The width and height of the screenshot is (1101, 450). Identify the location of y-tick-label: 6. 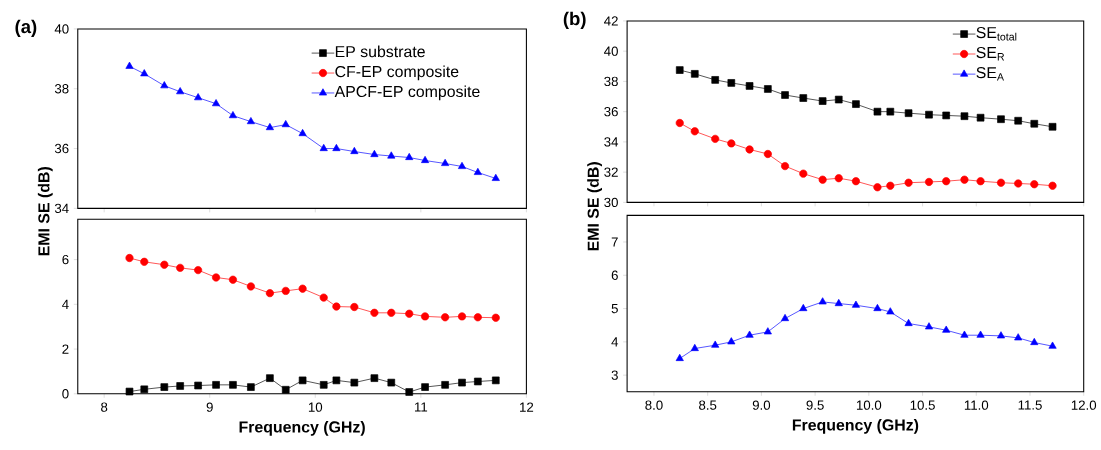
(65, 260).